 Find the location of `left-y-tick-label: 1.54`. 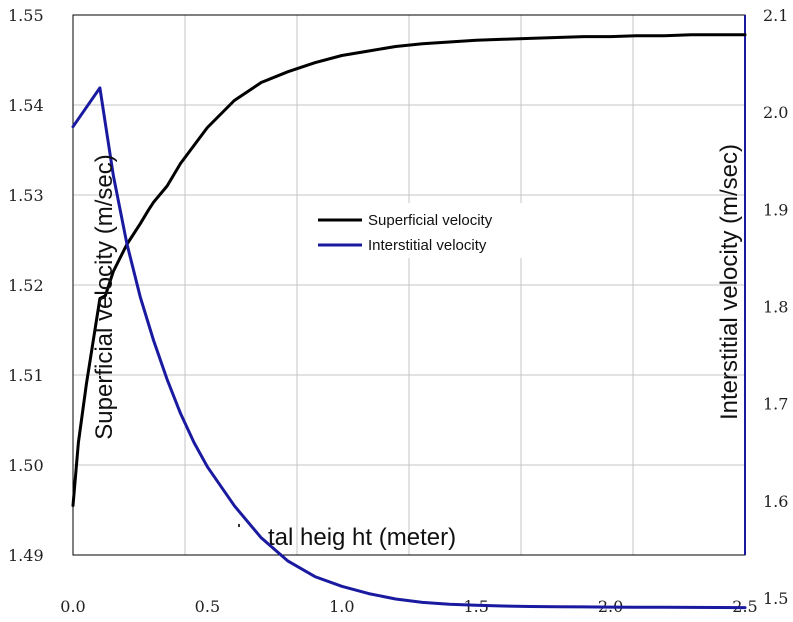

left-y-tick-label: 1.54 is located at coordinates (26, 105).